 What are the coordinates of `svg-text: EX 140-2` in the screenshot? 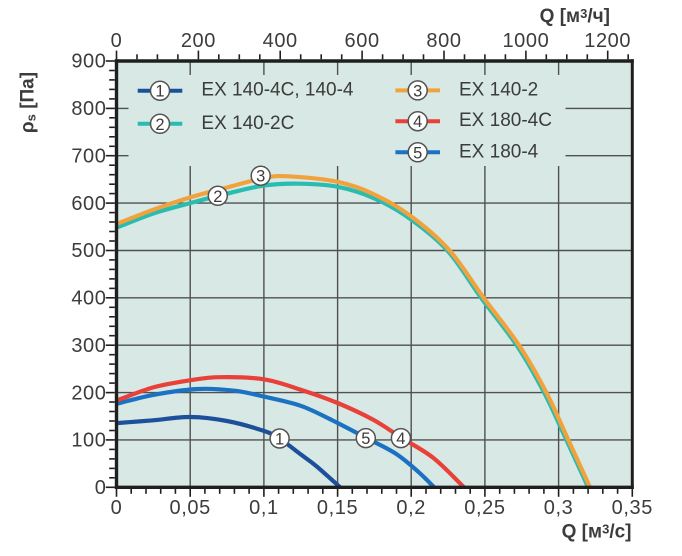 It's located at (498, 89).